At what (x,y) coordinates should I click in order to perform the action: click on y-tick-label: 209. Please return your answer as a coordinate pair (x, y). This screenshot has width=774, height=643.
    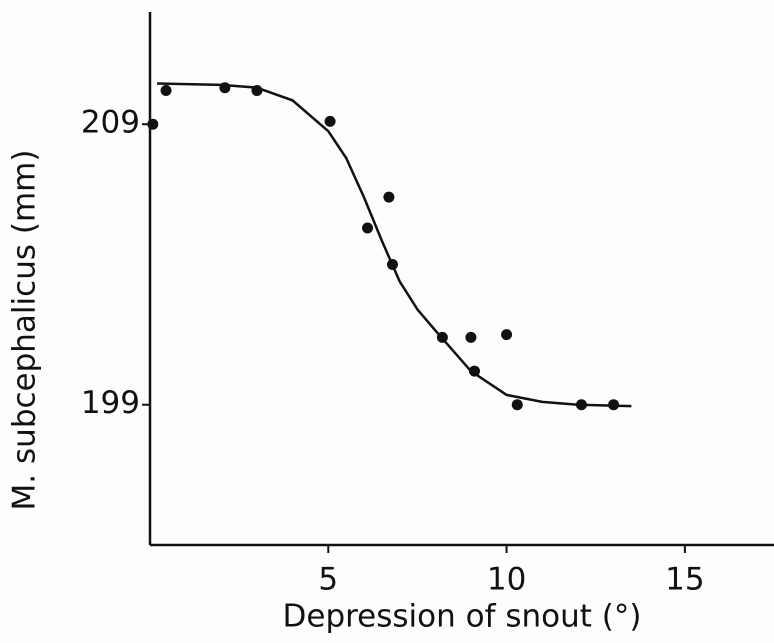
    Looking at the image, I should click on (110, 123).